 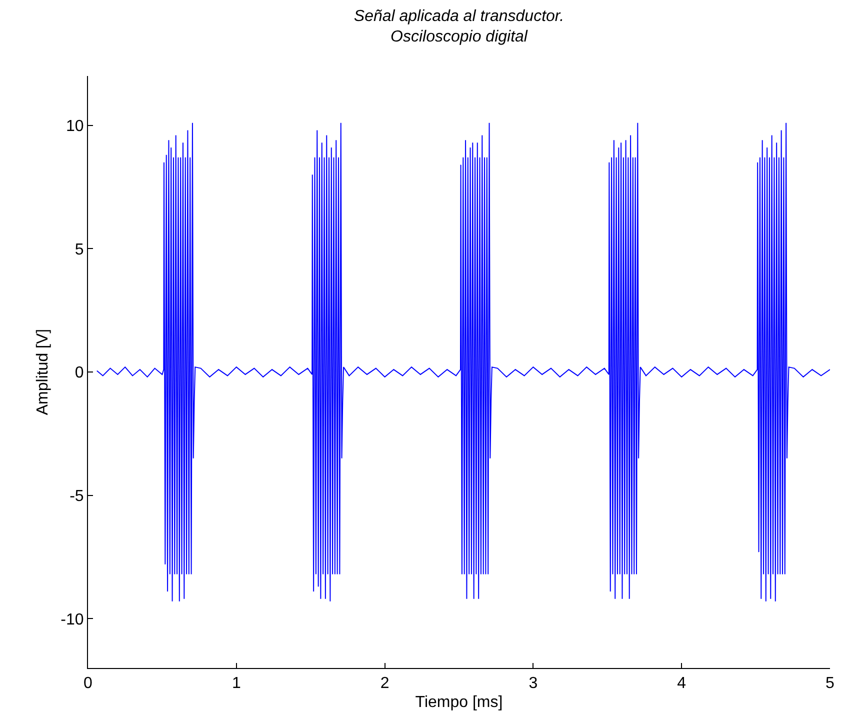 What do you see at coordinates (72, 619) in the screenshot?
I see `y-tick-label: -10` at bounding box center [72, 619].